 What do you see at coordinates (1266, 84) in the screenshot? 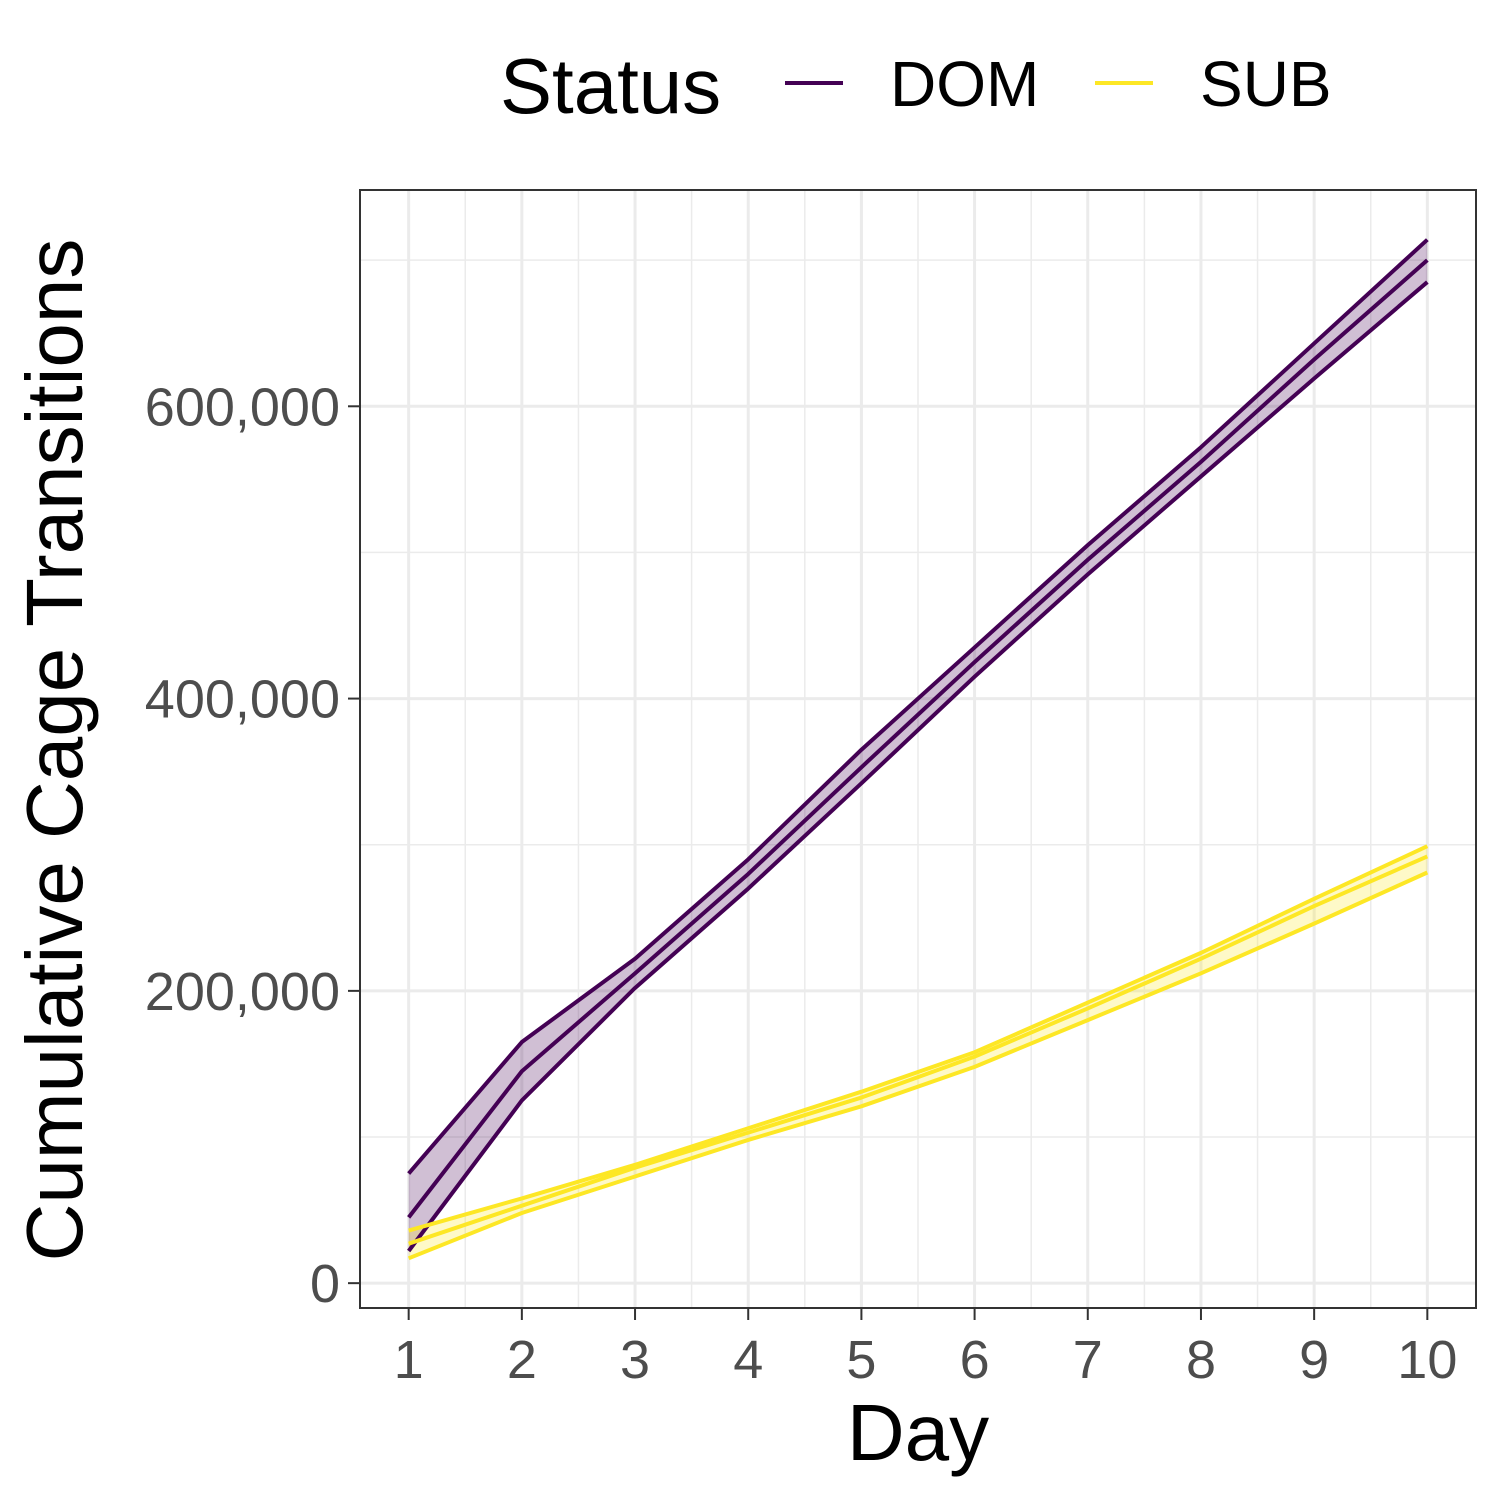
I see `legend-label-sub: SUB` at bounding box center [1266, 84].